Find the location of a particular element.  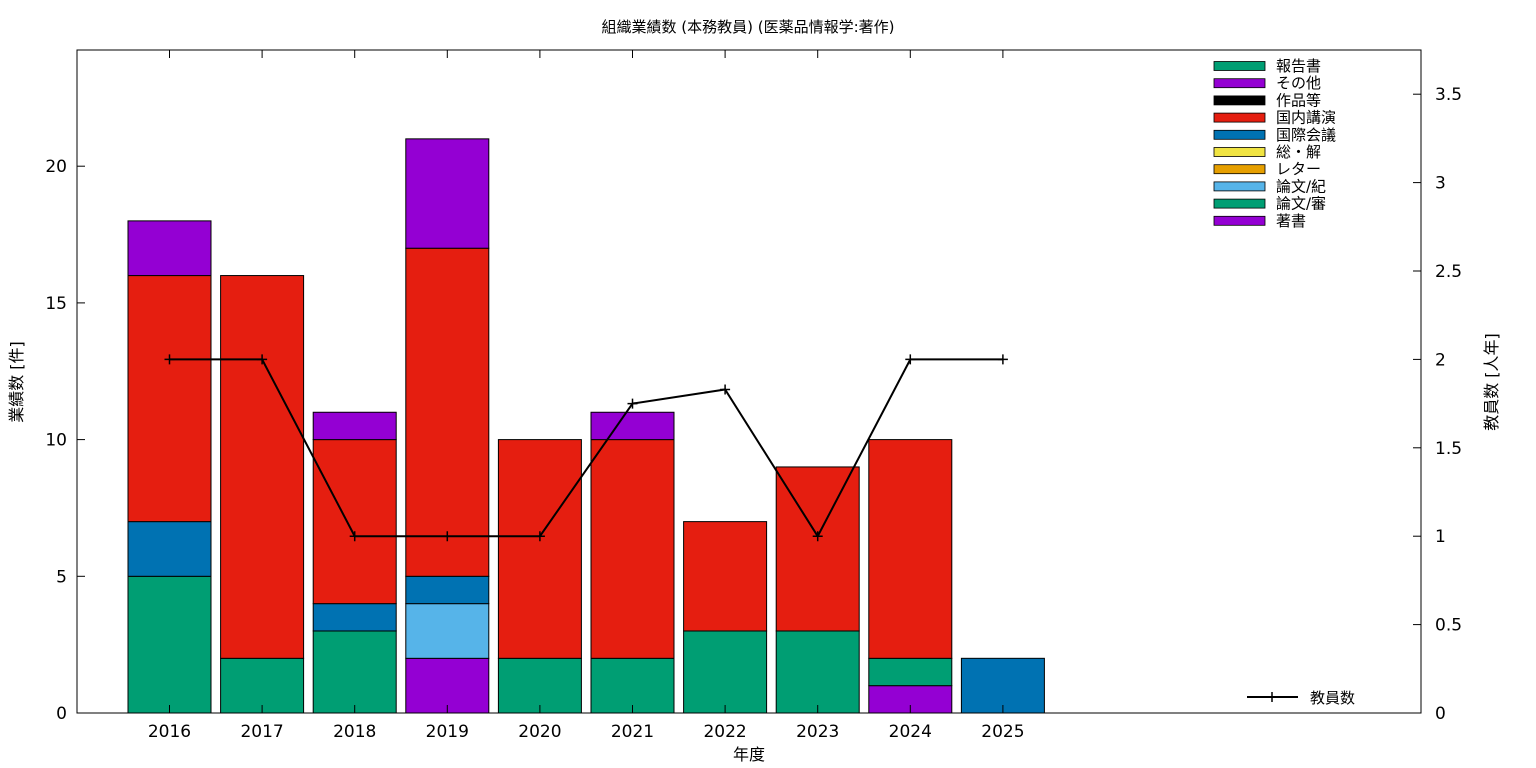

x-tick-label: 2020 is located at coordinates (539, 732).